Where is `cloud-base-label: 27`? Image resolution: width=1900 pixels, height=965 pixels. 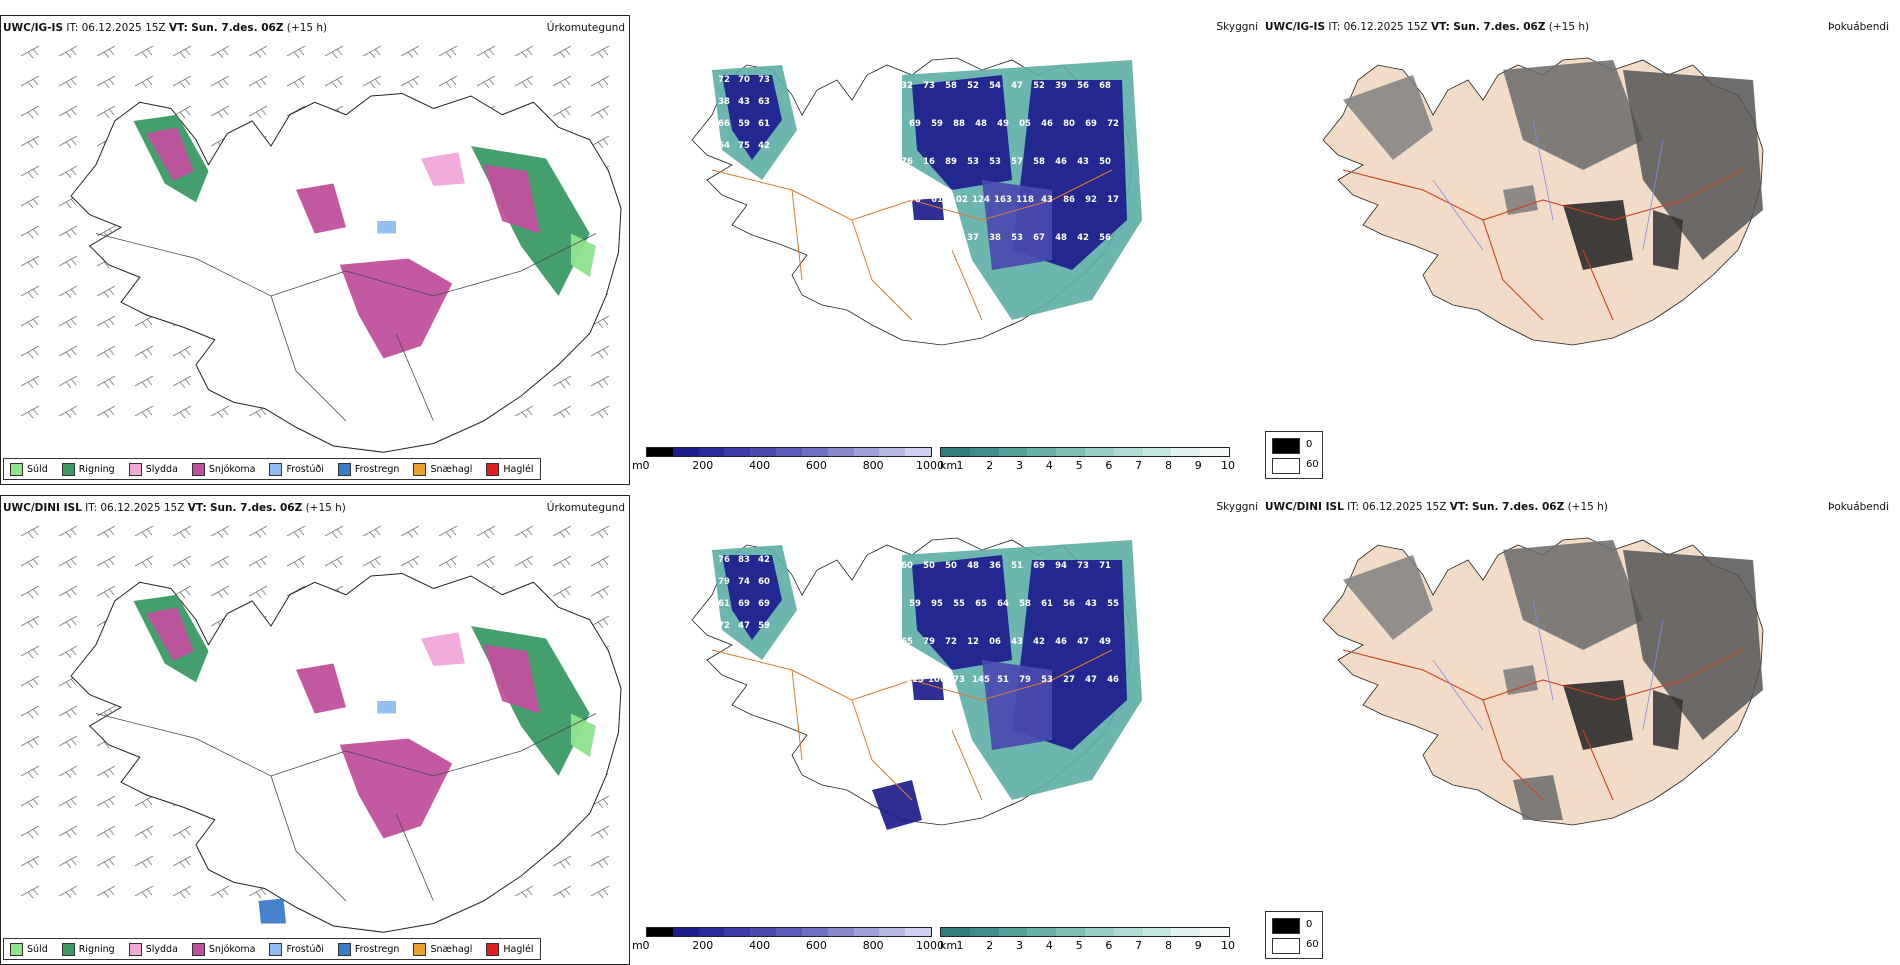
cloud-base-label: 27 is located at coordinates (1069, 680).